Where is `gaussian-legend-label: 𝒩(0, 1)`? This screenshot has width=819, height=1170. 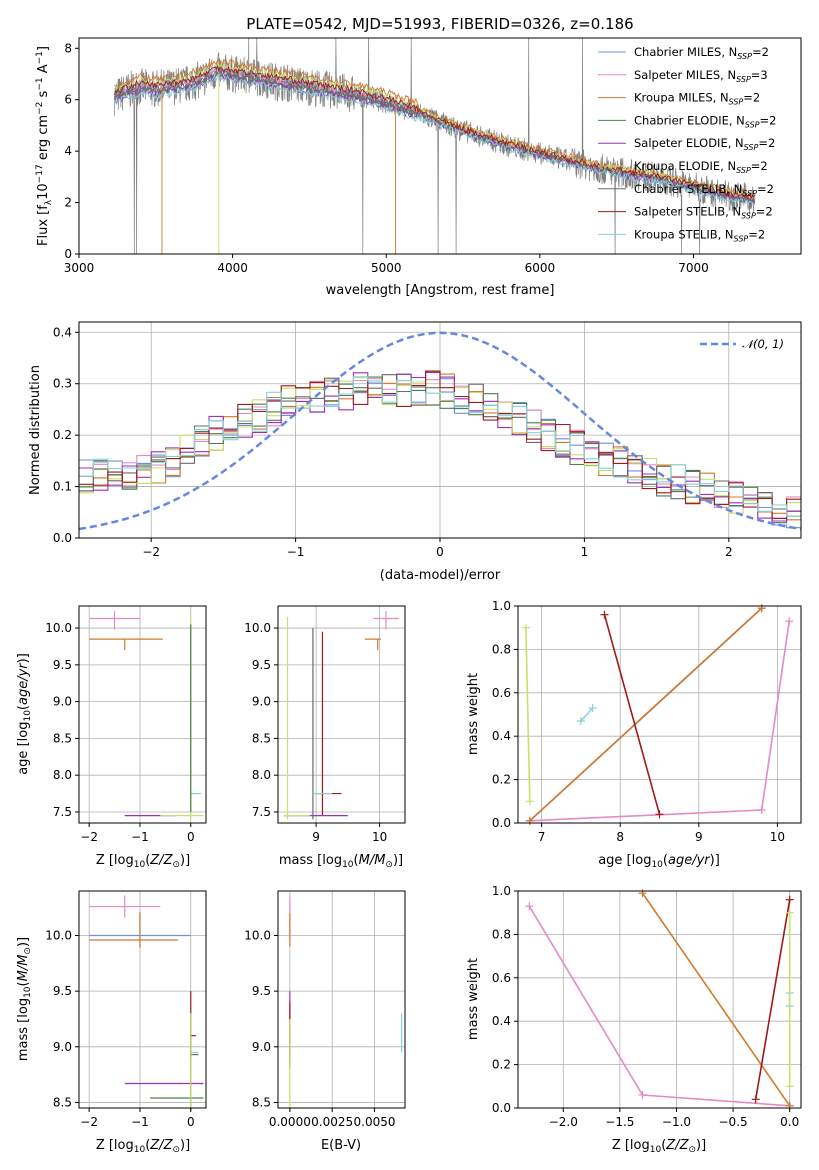 gaussian-legend-label: 𝒩(0, 1) is located at coordinates (763, 344).